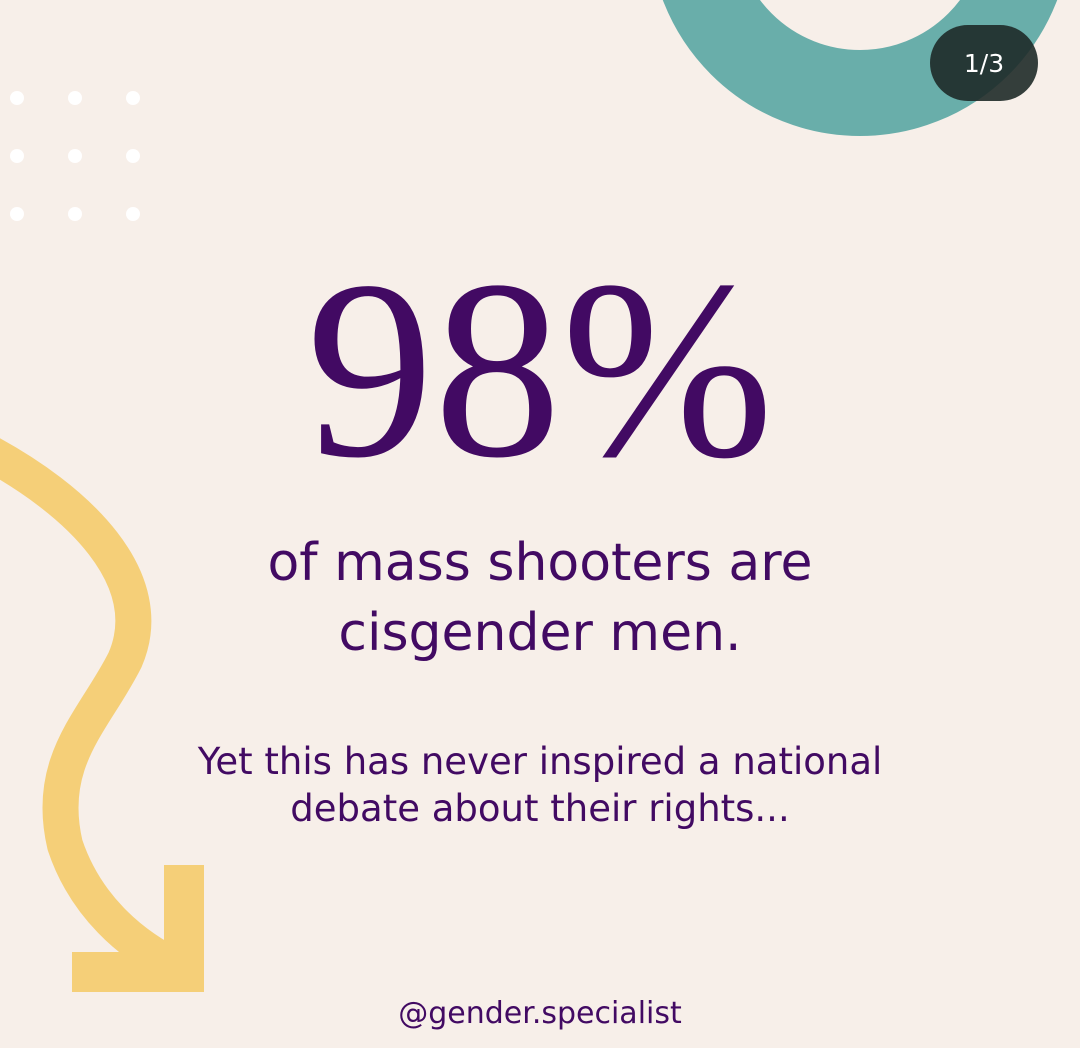 The image size is (1080, 1048). Describe the element at coordinates (75, 156) in the screenshot. I see `dot-grid` at that location.